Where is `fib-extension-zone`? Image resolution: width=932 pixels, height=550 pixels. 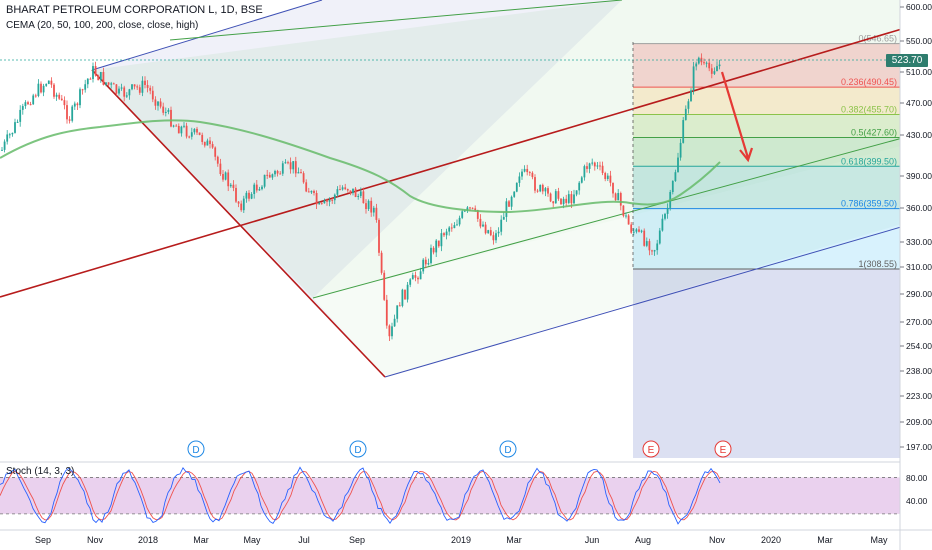
fib-extension-zone is located at coordinates (766, 363).